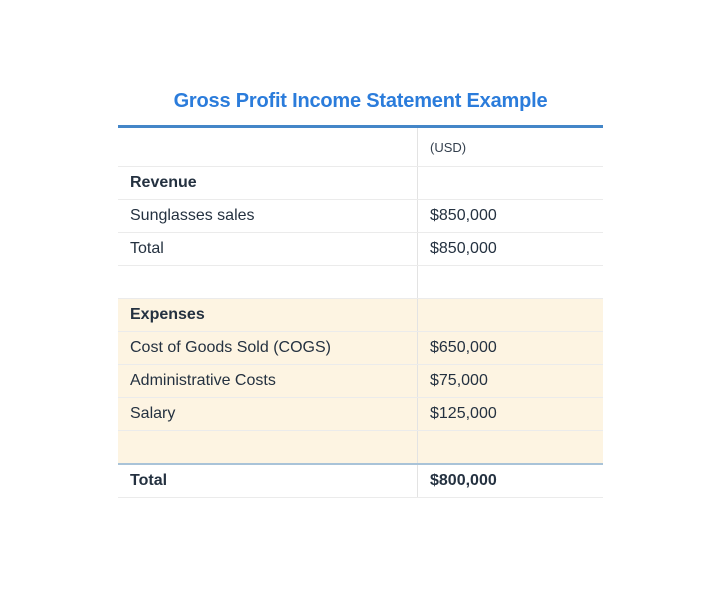 The height and width of the screenshot is (592, 720). What do you see at coordinates (360, 101) in the screenshot?
I see `page-title: Gross Profit Income Statement Example` at bounding box center [360, 101].